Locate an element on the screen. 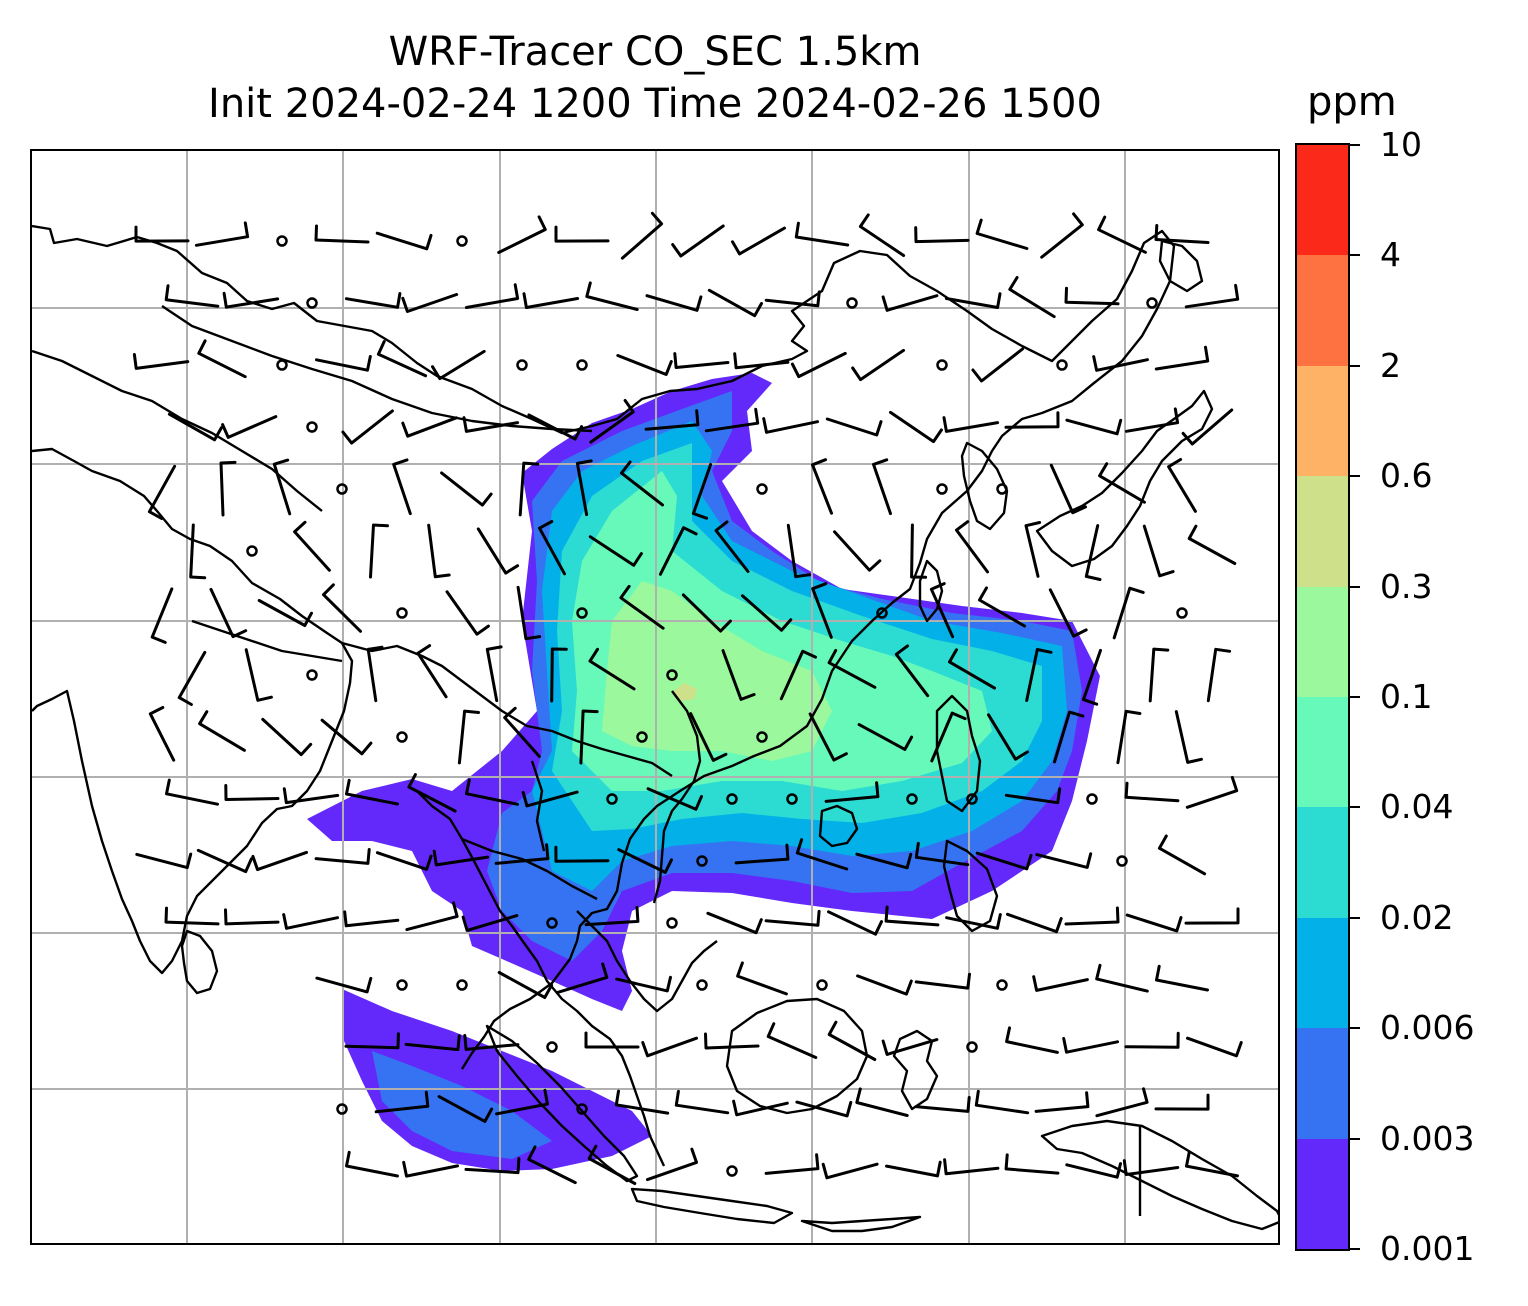 The height and width of the screenshot is (1306, 1528). colorbar-tick-label: 0.001 is located at coordinates (1427, 1248).